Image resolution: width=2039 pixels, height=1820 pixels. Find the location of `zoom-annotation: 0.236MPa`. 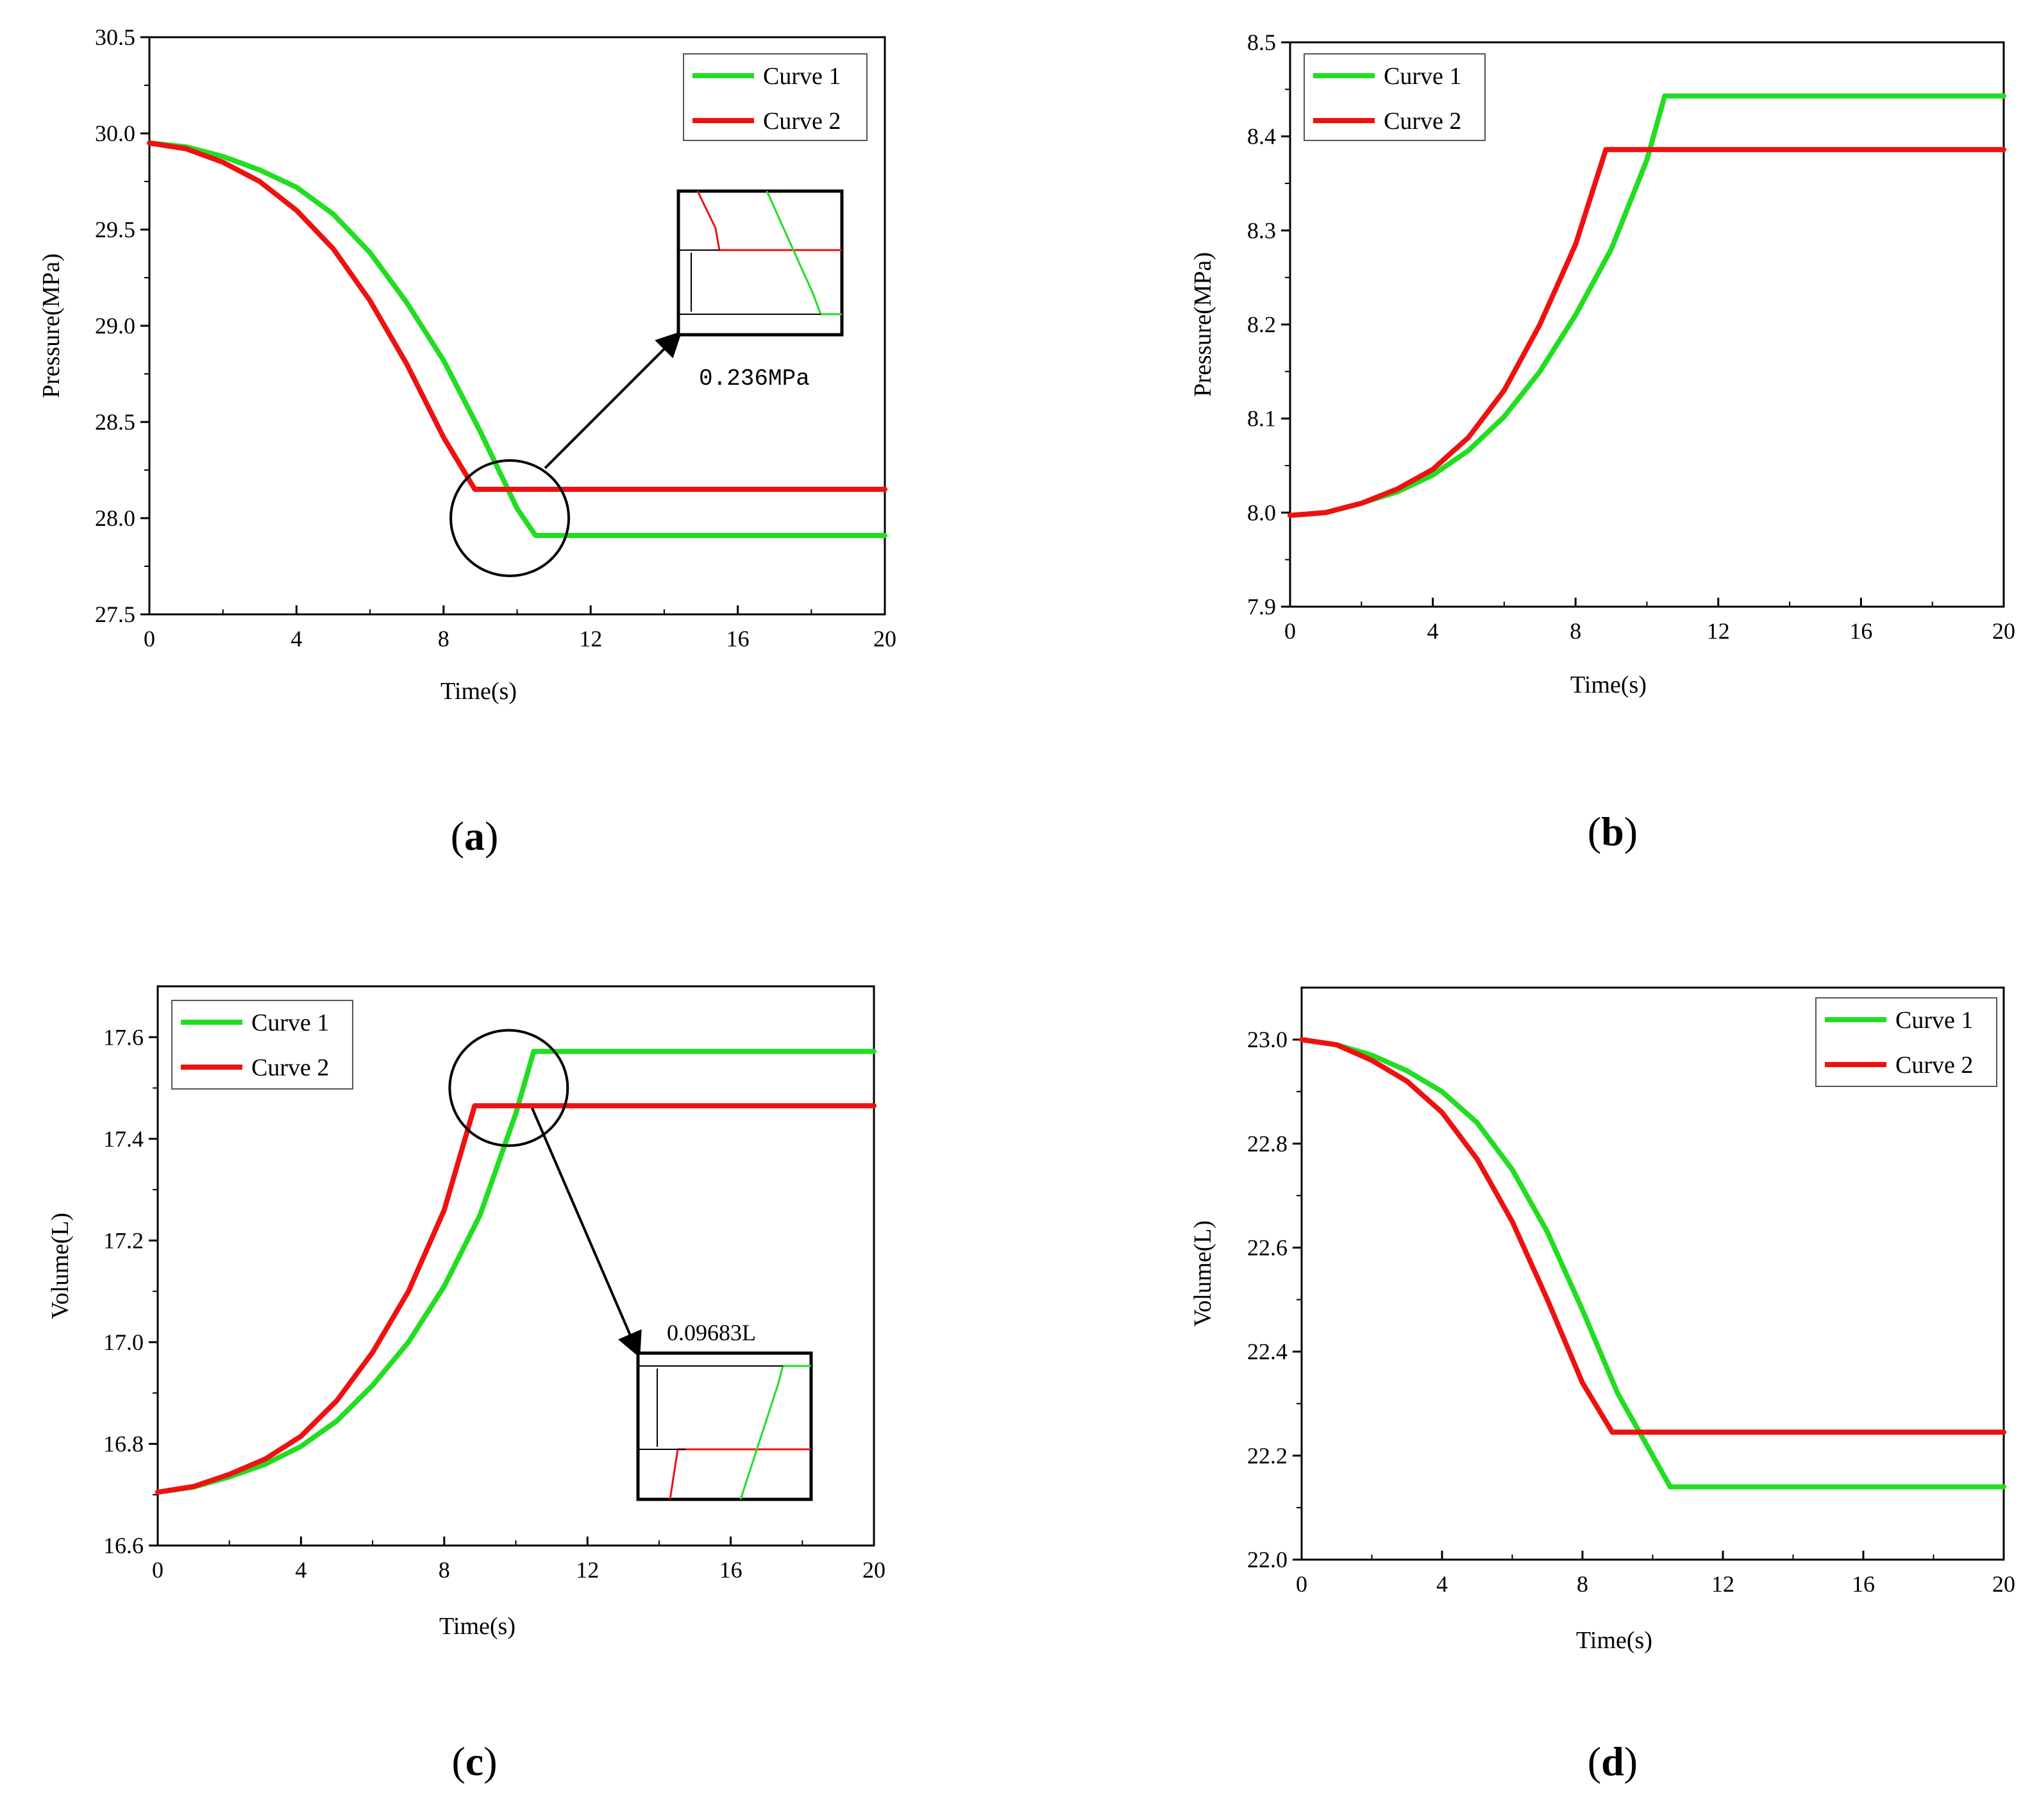

zoom-annotation: 0.236MPa is located at coordinates (646, 383).